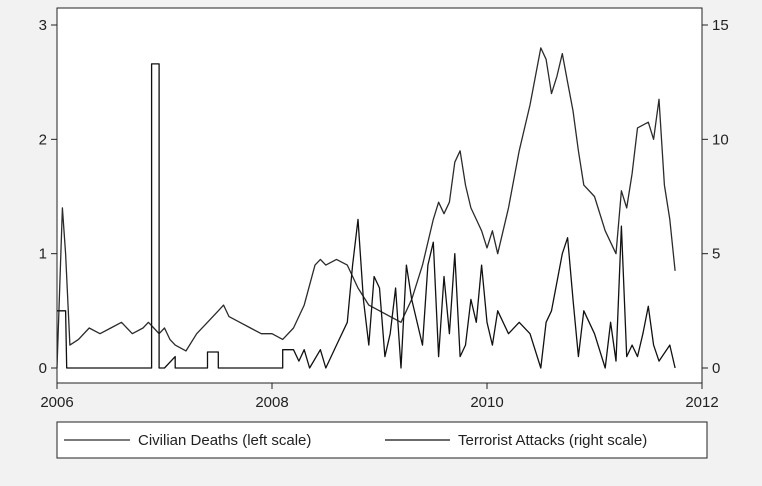 This screenshot has height=486, width=762. Describe the element at coordinates (552, 440) in the screenshot. I see `legend-label-terrorist-attacks: Terrorist Attacks (right scale)` at that location.